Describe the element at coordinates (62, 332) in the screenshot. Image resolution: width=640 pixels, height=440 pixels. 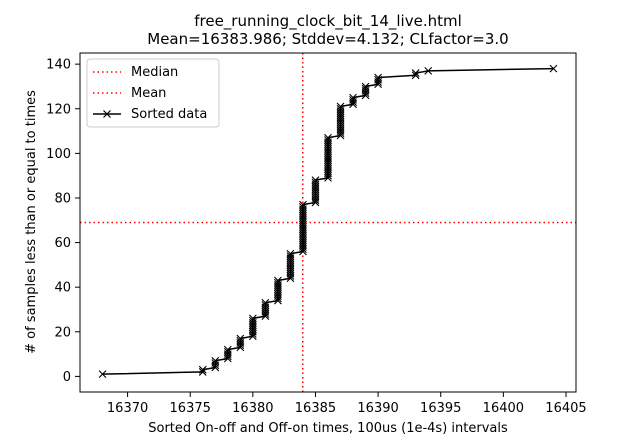
I see `y-tick-label: 20` at that location.